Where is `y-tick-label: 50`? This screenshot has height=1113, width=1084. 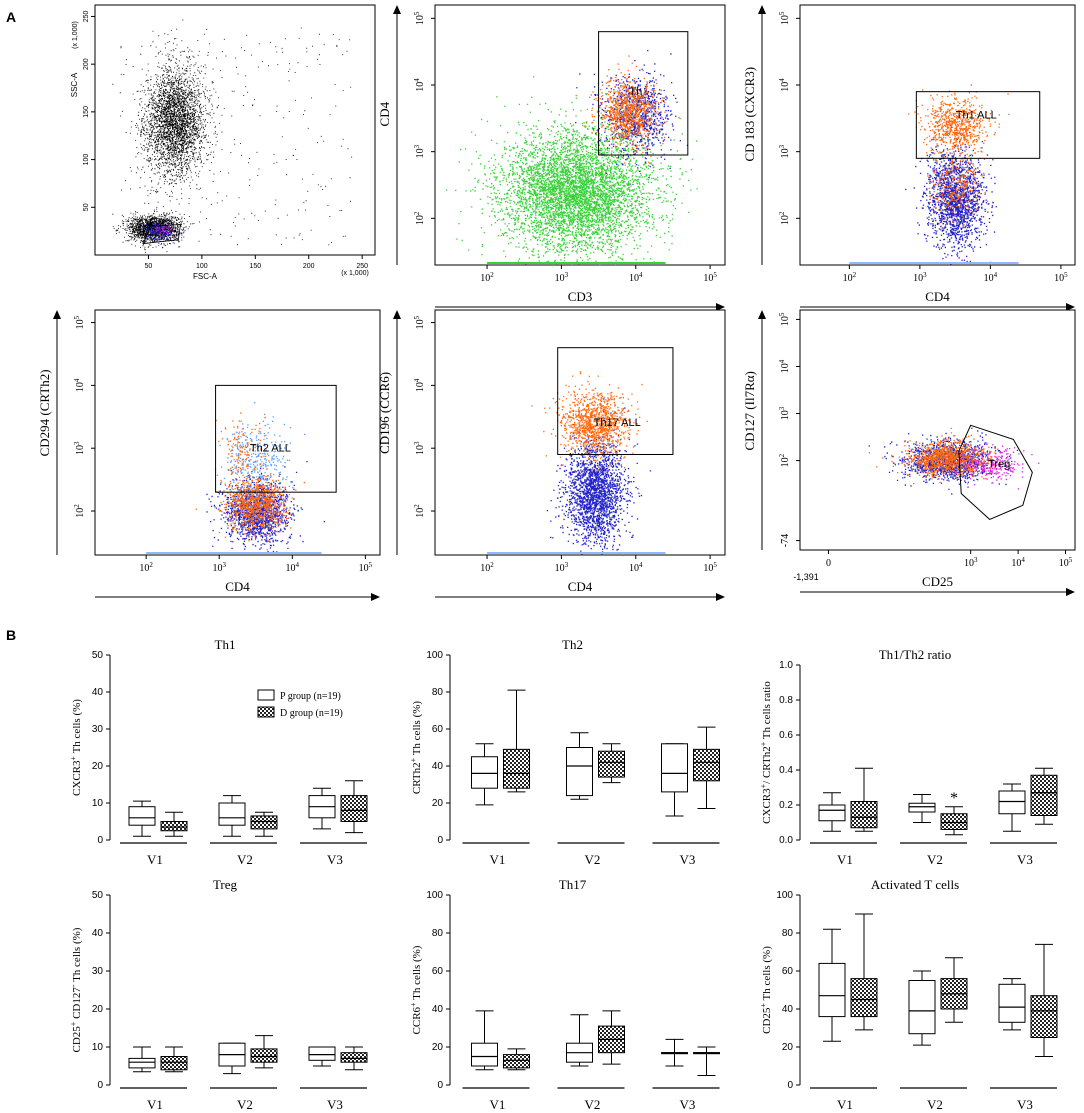 y-tick-label: 50 is located at coordinates (98, 895).